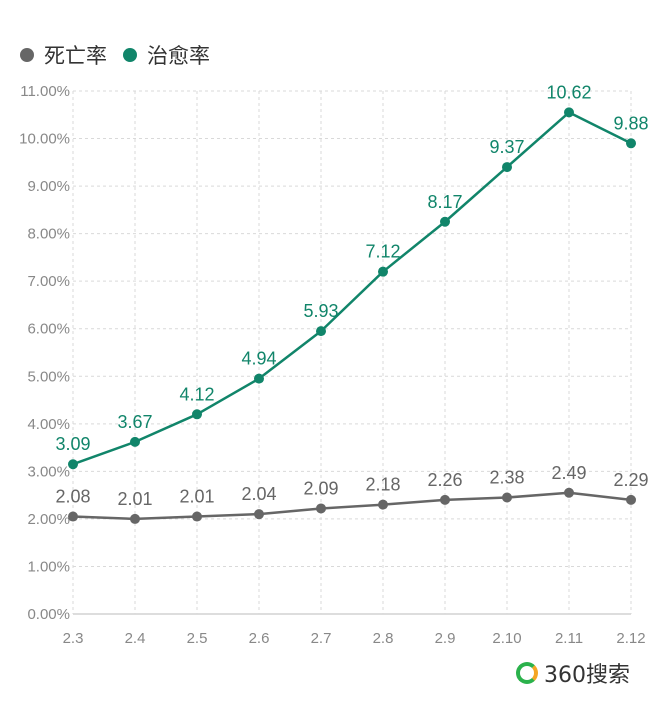  What do you see at coordinates (48, 424) in the screenshot?
I see `y-tick-label: 4.00%` at bounding box center [48, 424].